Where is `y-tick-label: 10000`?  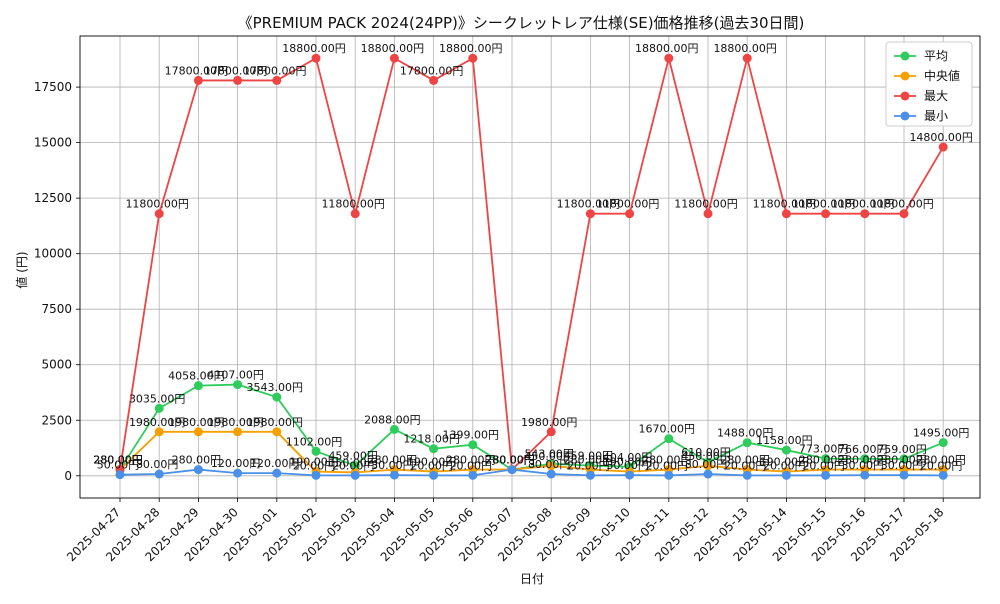
y-tick-label: 10000 is located at coordinates (53, 254).